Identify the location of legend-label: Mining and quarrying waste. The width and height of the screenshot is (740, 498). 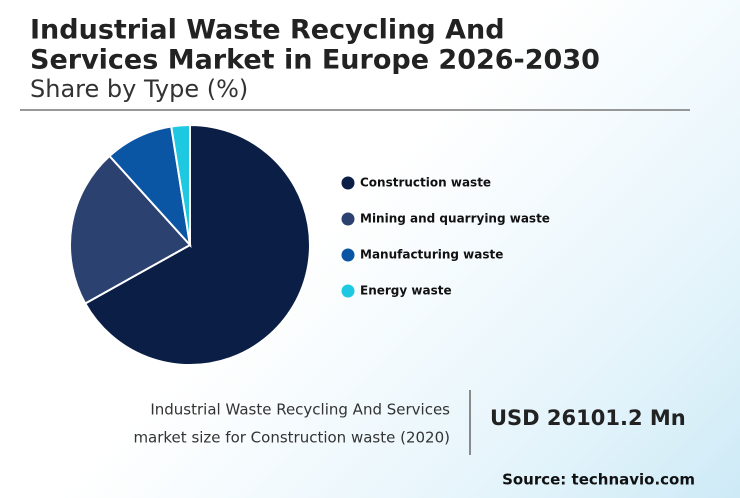
(455, 219).